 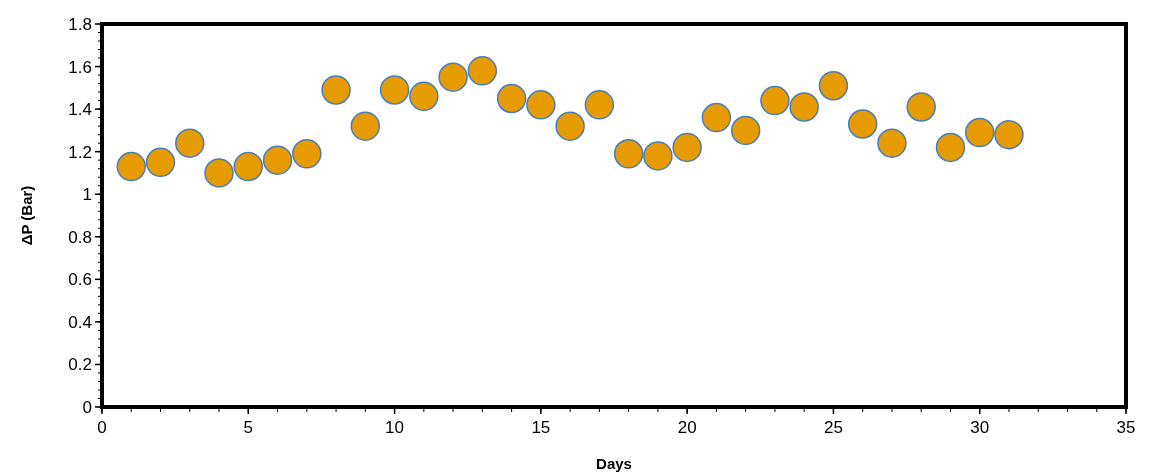 I want to click on y-tick-label: 1, so click(x=87, y=195).